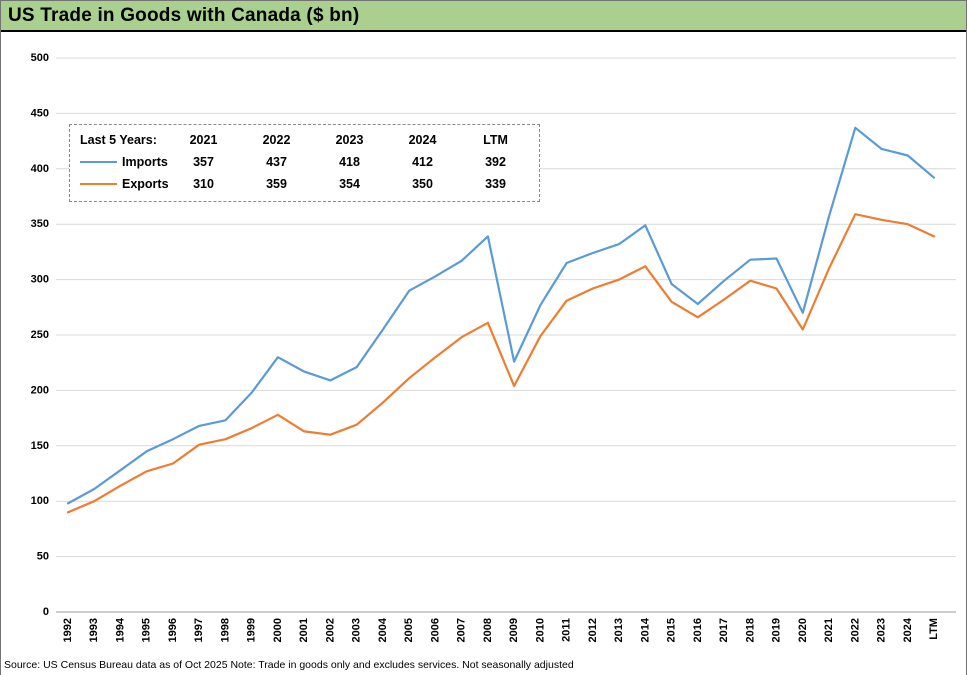  I want to click on exports-value-2022: 359, so click(276, 184).